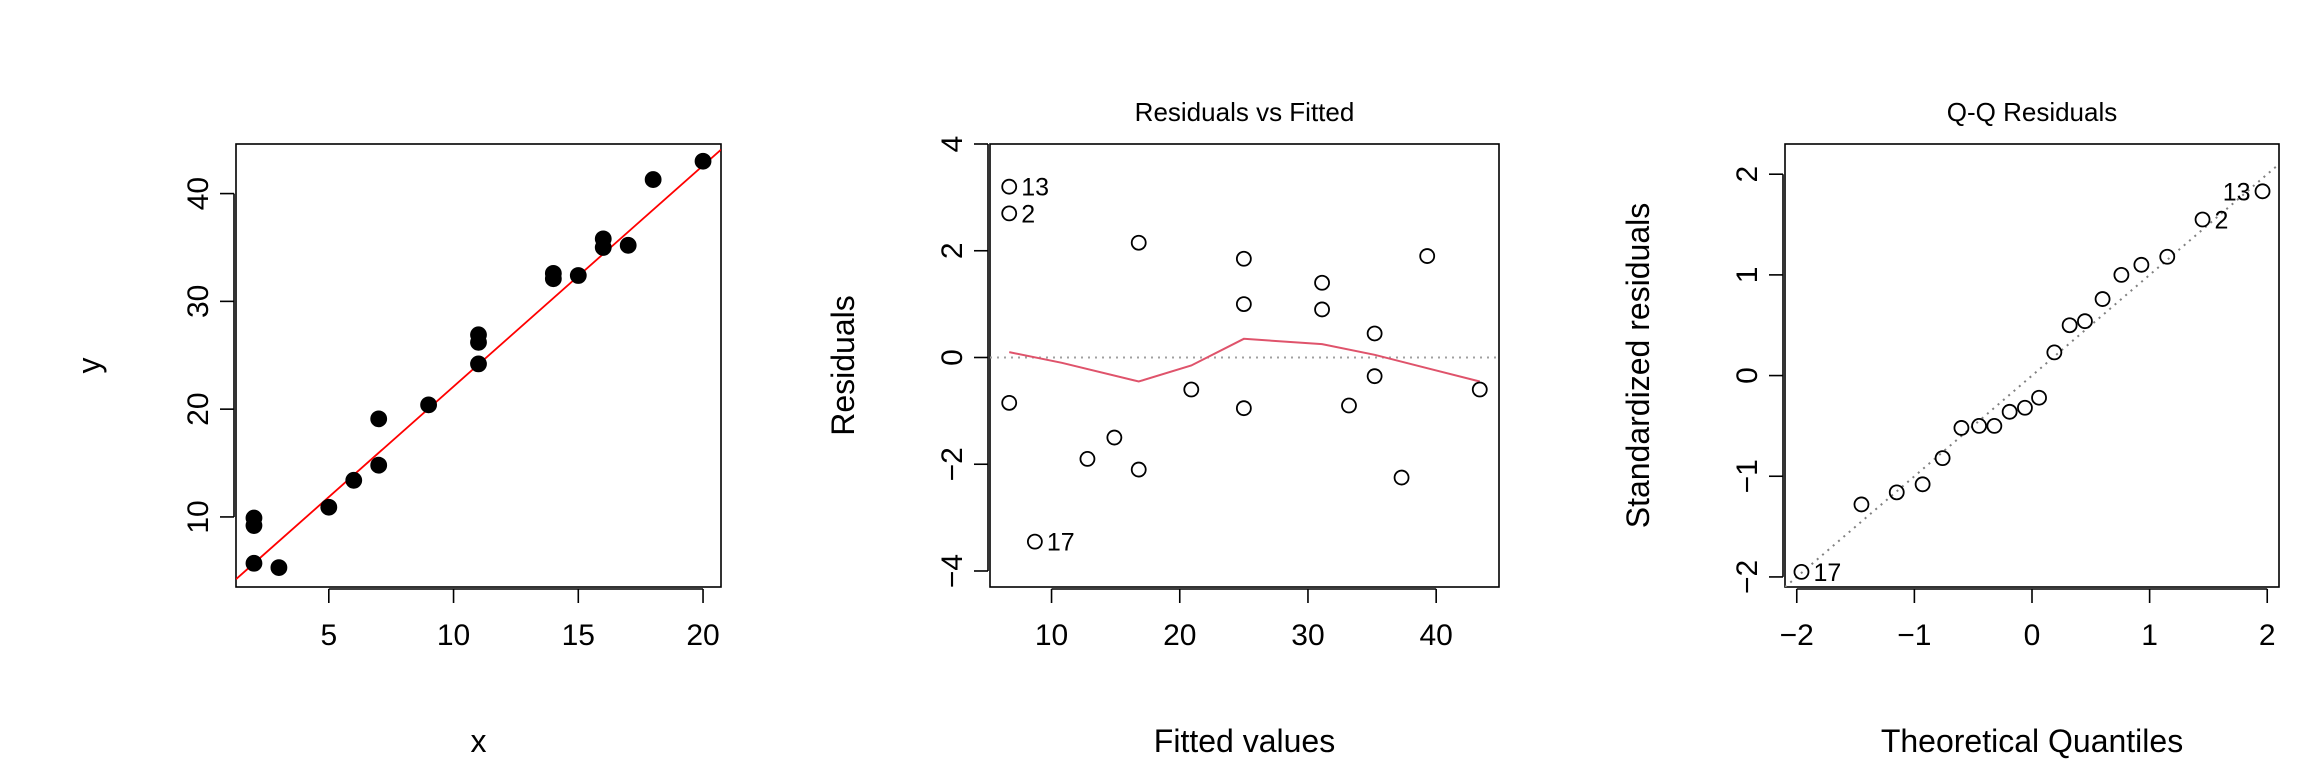 The image size is (2304, 768). Describe the element at coordinates (2032, 112) in the screenshot. I see `plot-title: Q-Q Residuals` at that location.